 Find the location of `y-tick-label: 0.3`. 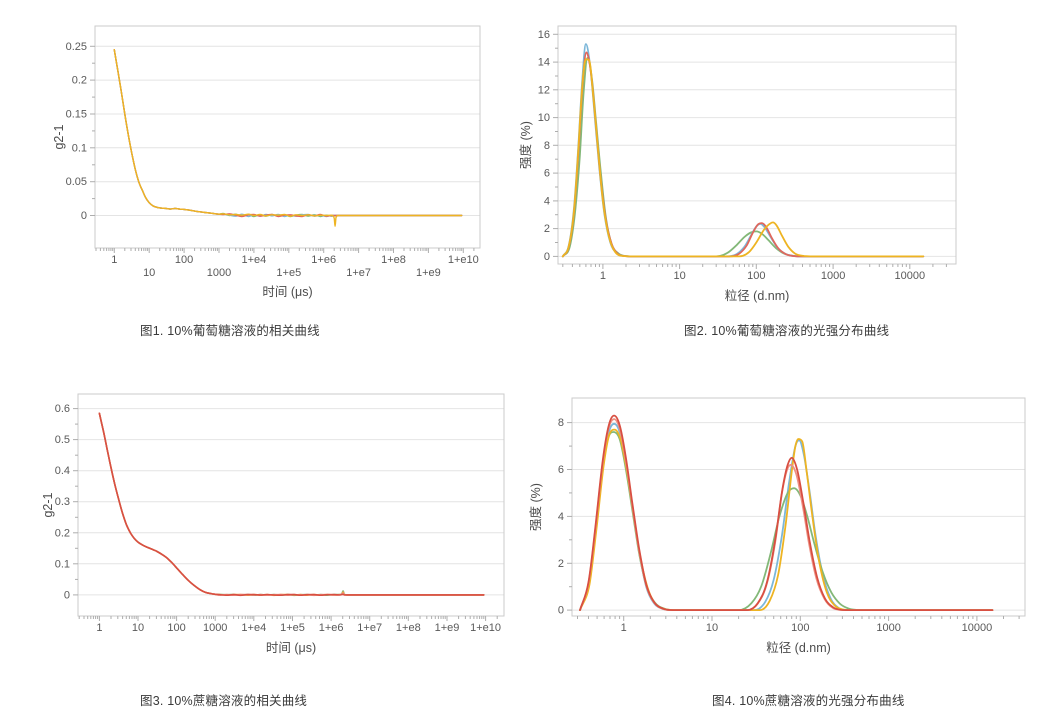

y-tick-label: 0.3 is located at coordinates (62, 502).